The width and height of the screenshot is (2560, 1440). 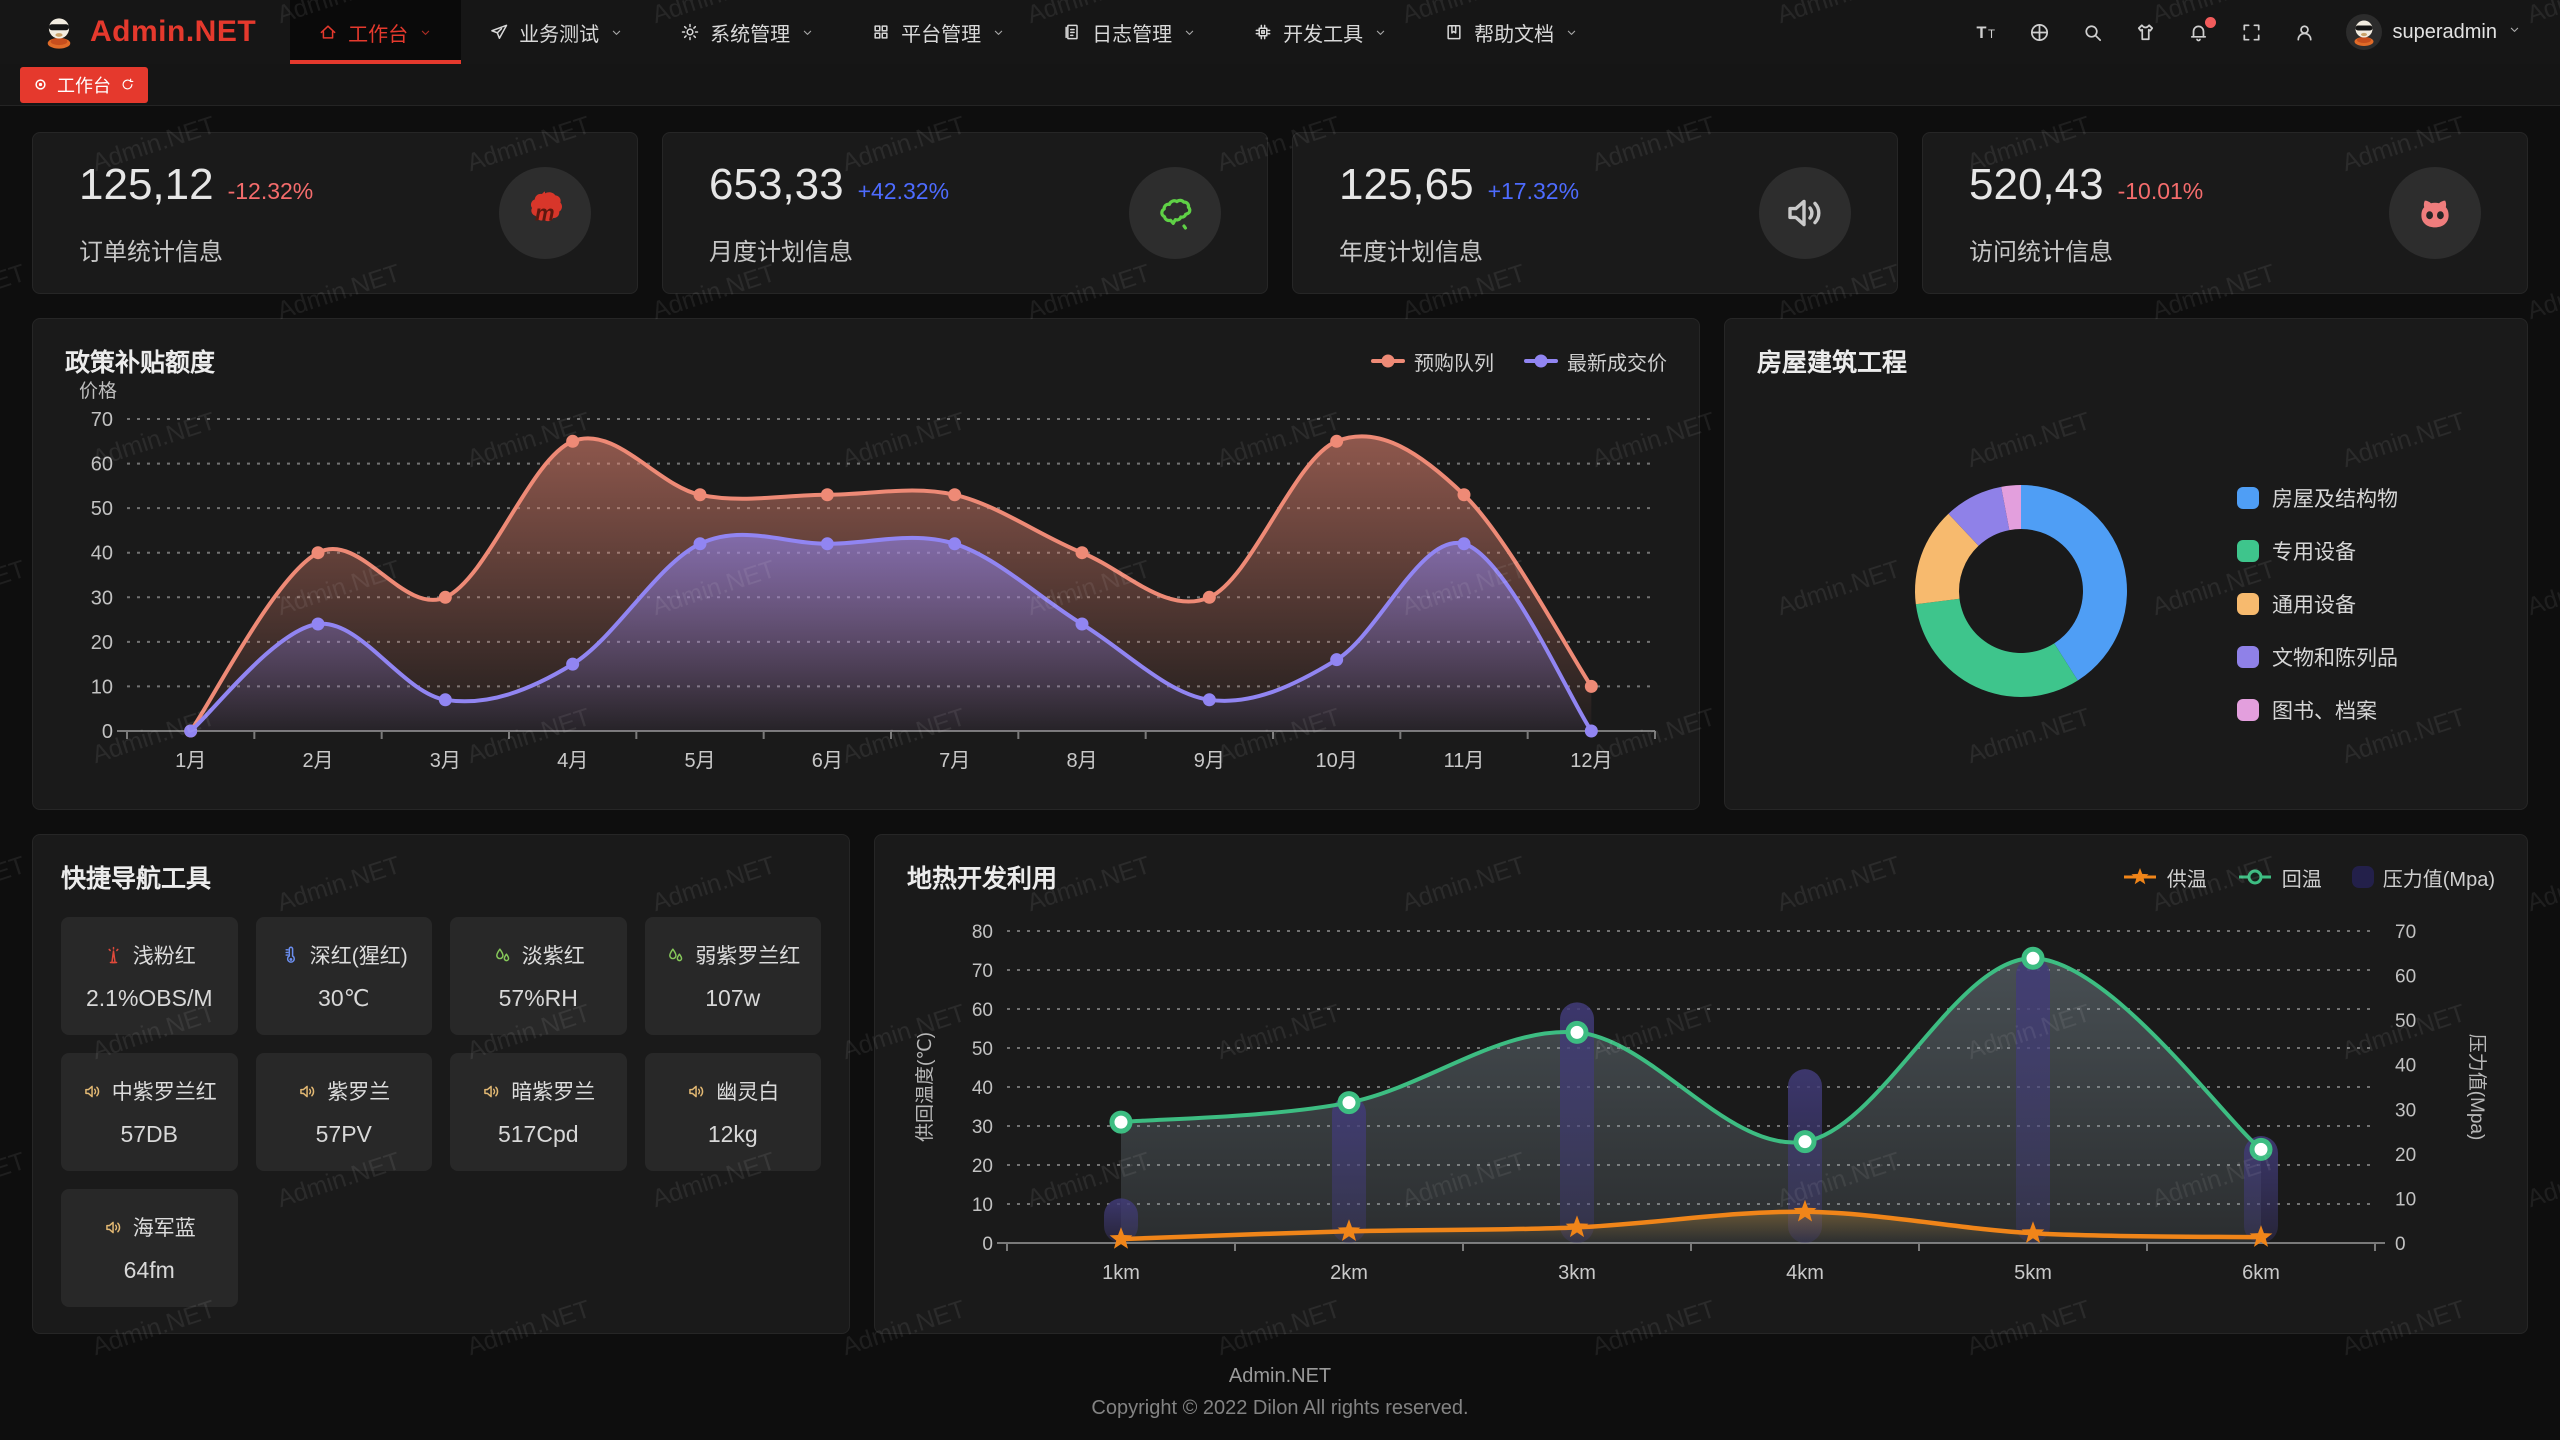 What do you see at coordinates (807, 32) in the screenshot?
I see `chevron-down-icon` at bounding box center [807, 32].